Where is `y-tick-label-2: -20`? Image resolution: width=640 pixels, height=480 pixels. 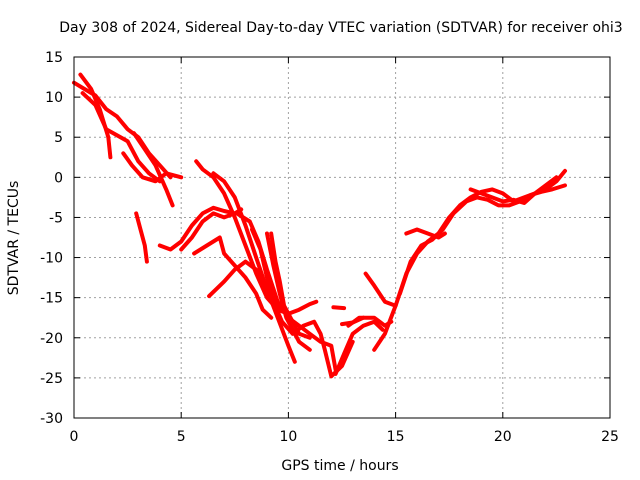
y-tick-label-2: -20 is located at coordinates (51, 339).